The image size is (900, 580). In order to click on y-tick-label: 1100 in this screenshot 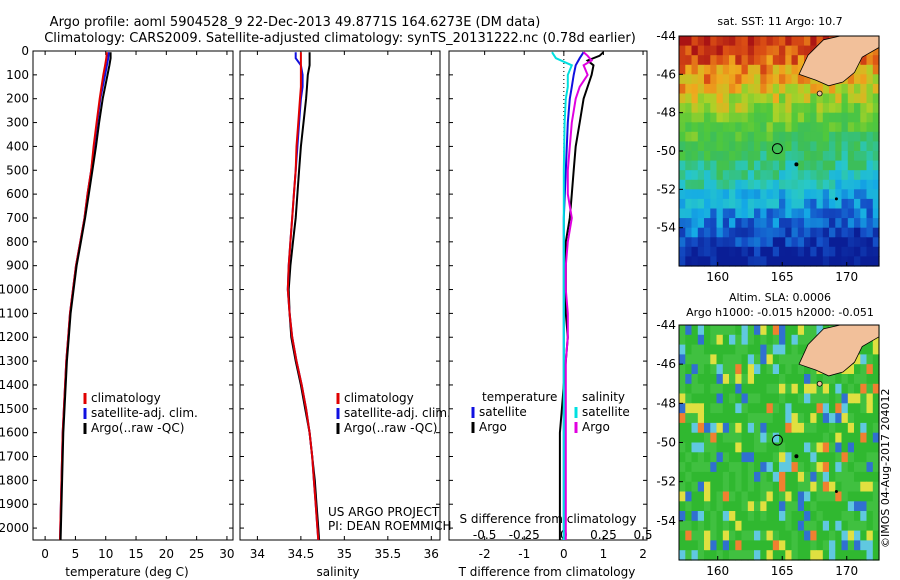, I will do `click(14, 313)`.